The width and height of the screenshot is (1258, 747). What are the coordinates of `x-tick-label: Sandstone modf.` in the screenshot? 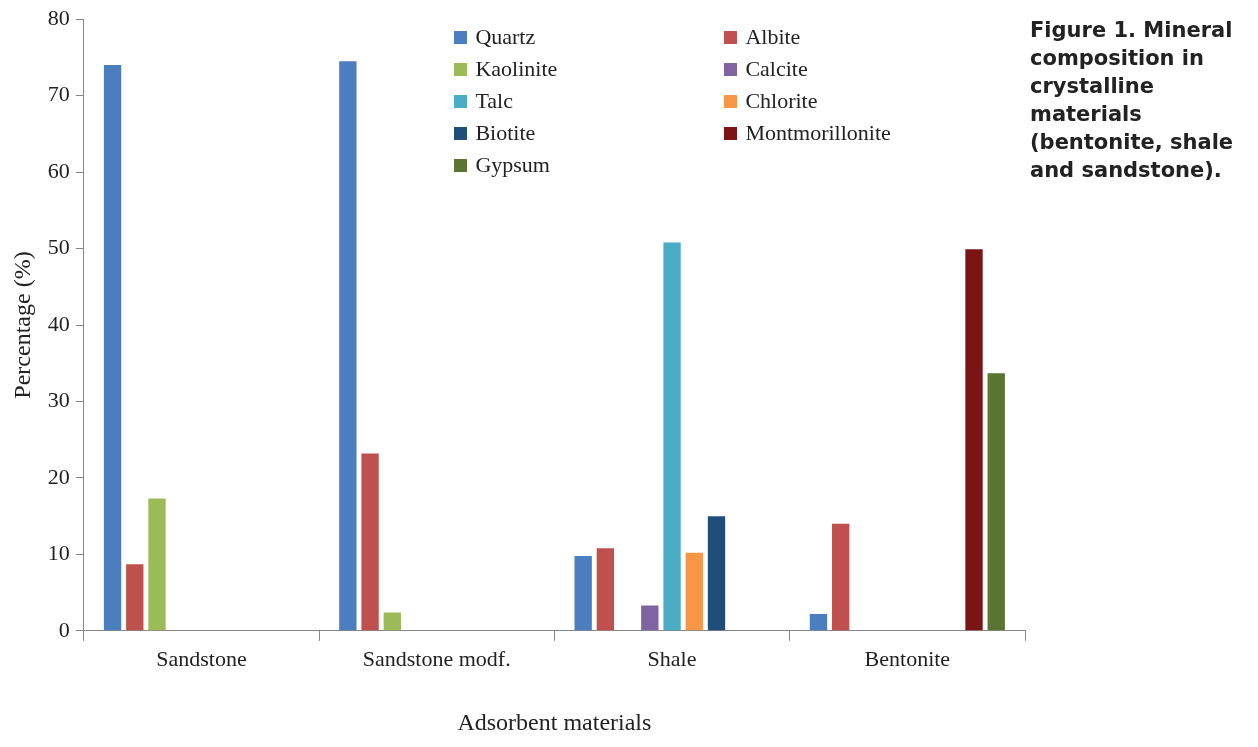 It's located at (436, 658).